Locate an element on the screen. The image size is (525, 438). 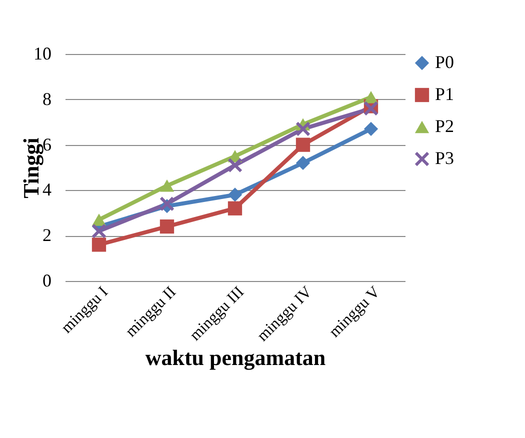
y-tick-label: 0 is located at coordinates (47, 280).